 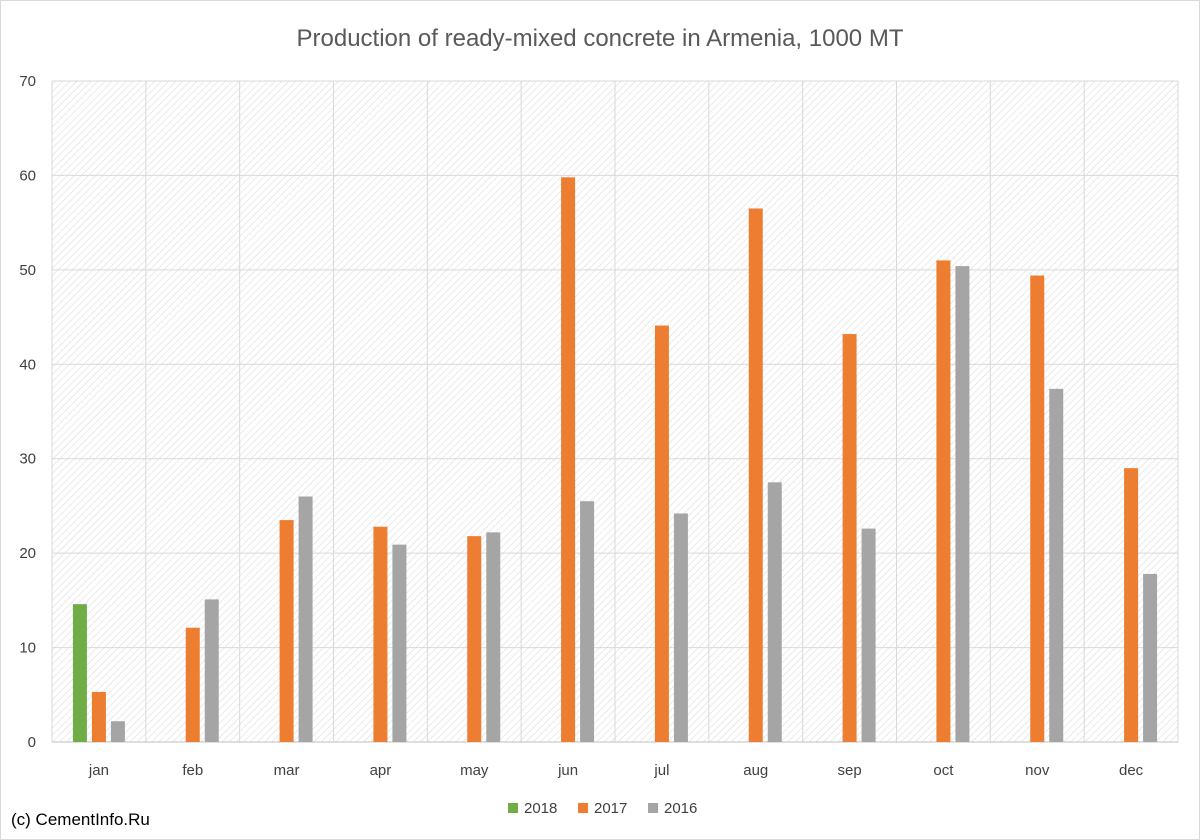 I want to click on bar-2017-jun, so click(x=568, y=459).